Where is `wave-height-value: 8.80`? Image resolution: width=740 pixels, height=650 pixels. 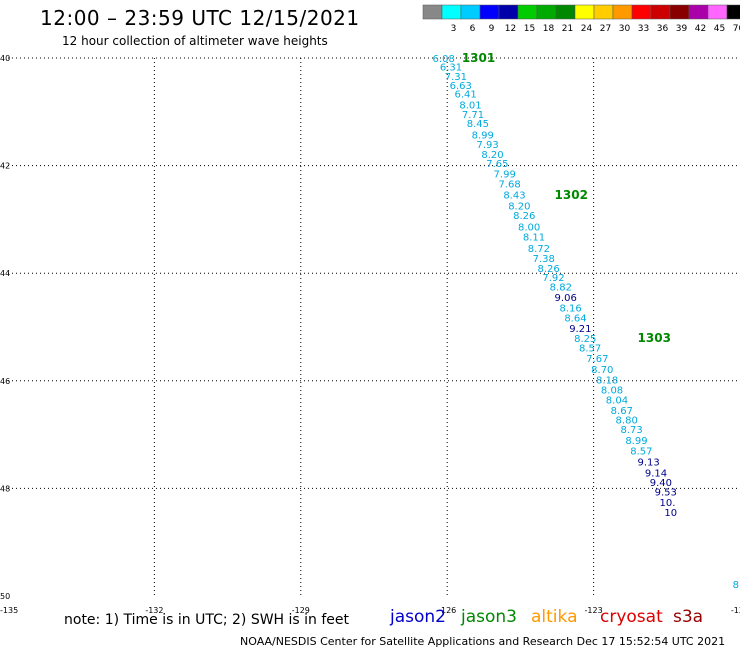 wave-height-value: 8.80 is located at coordinates (627, 421).